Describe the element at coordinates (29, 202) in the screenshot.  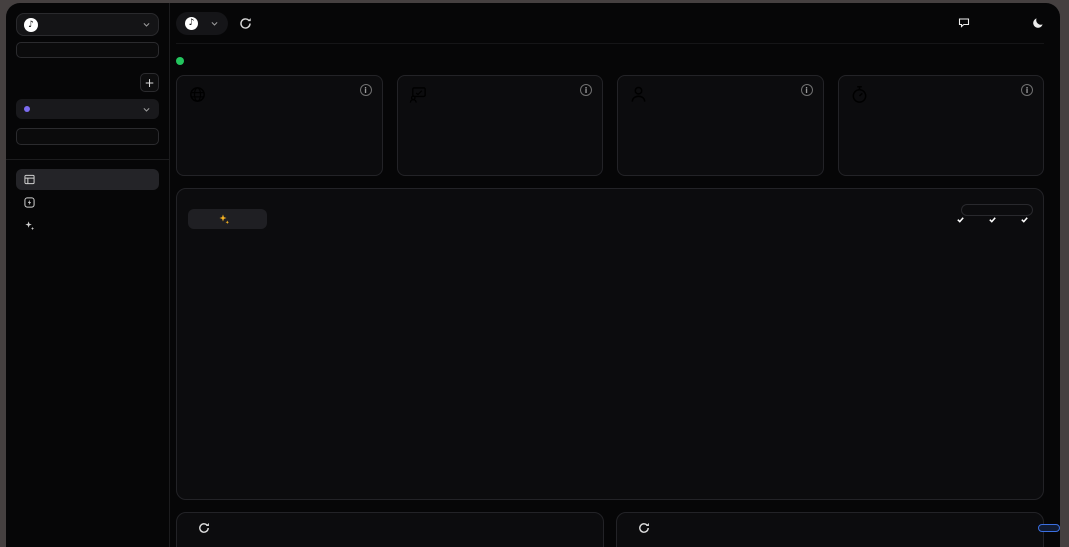
I see `lightning-icon` at that location.